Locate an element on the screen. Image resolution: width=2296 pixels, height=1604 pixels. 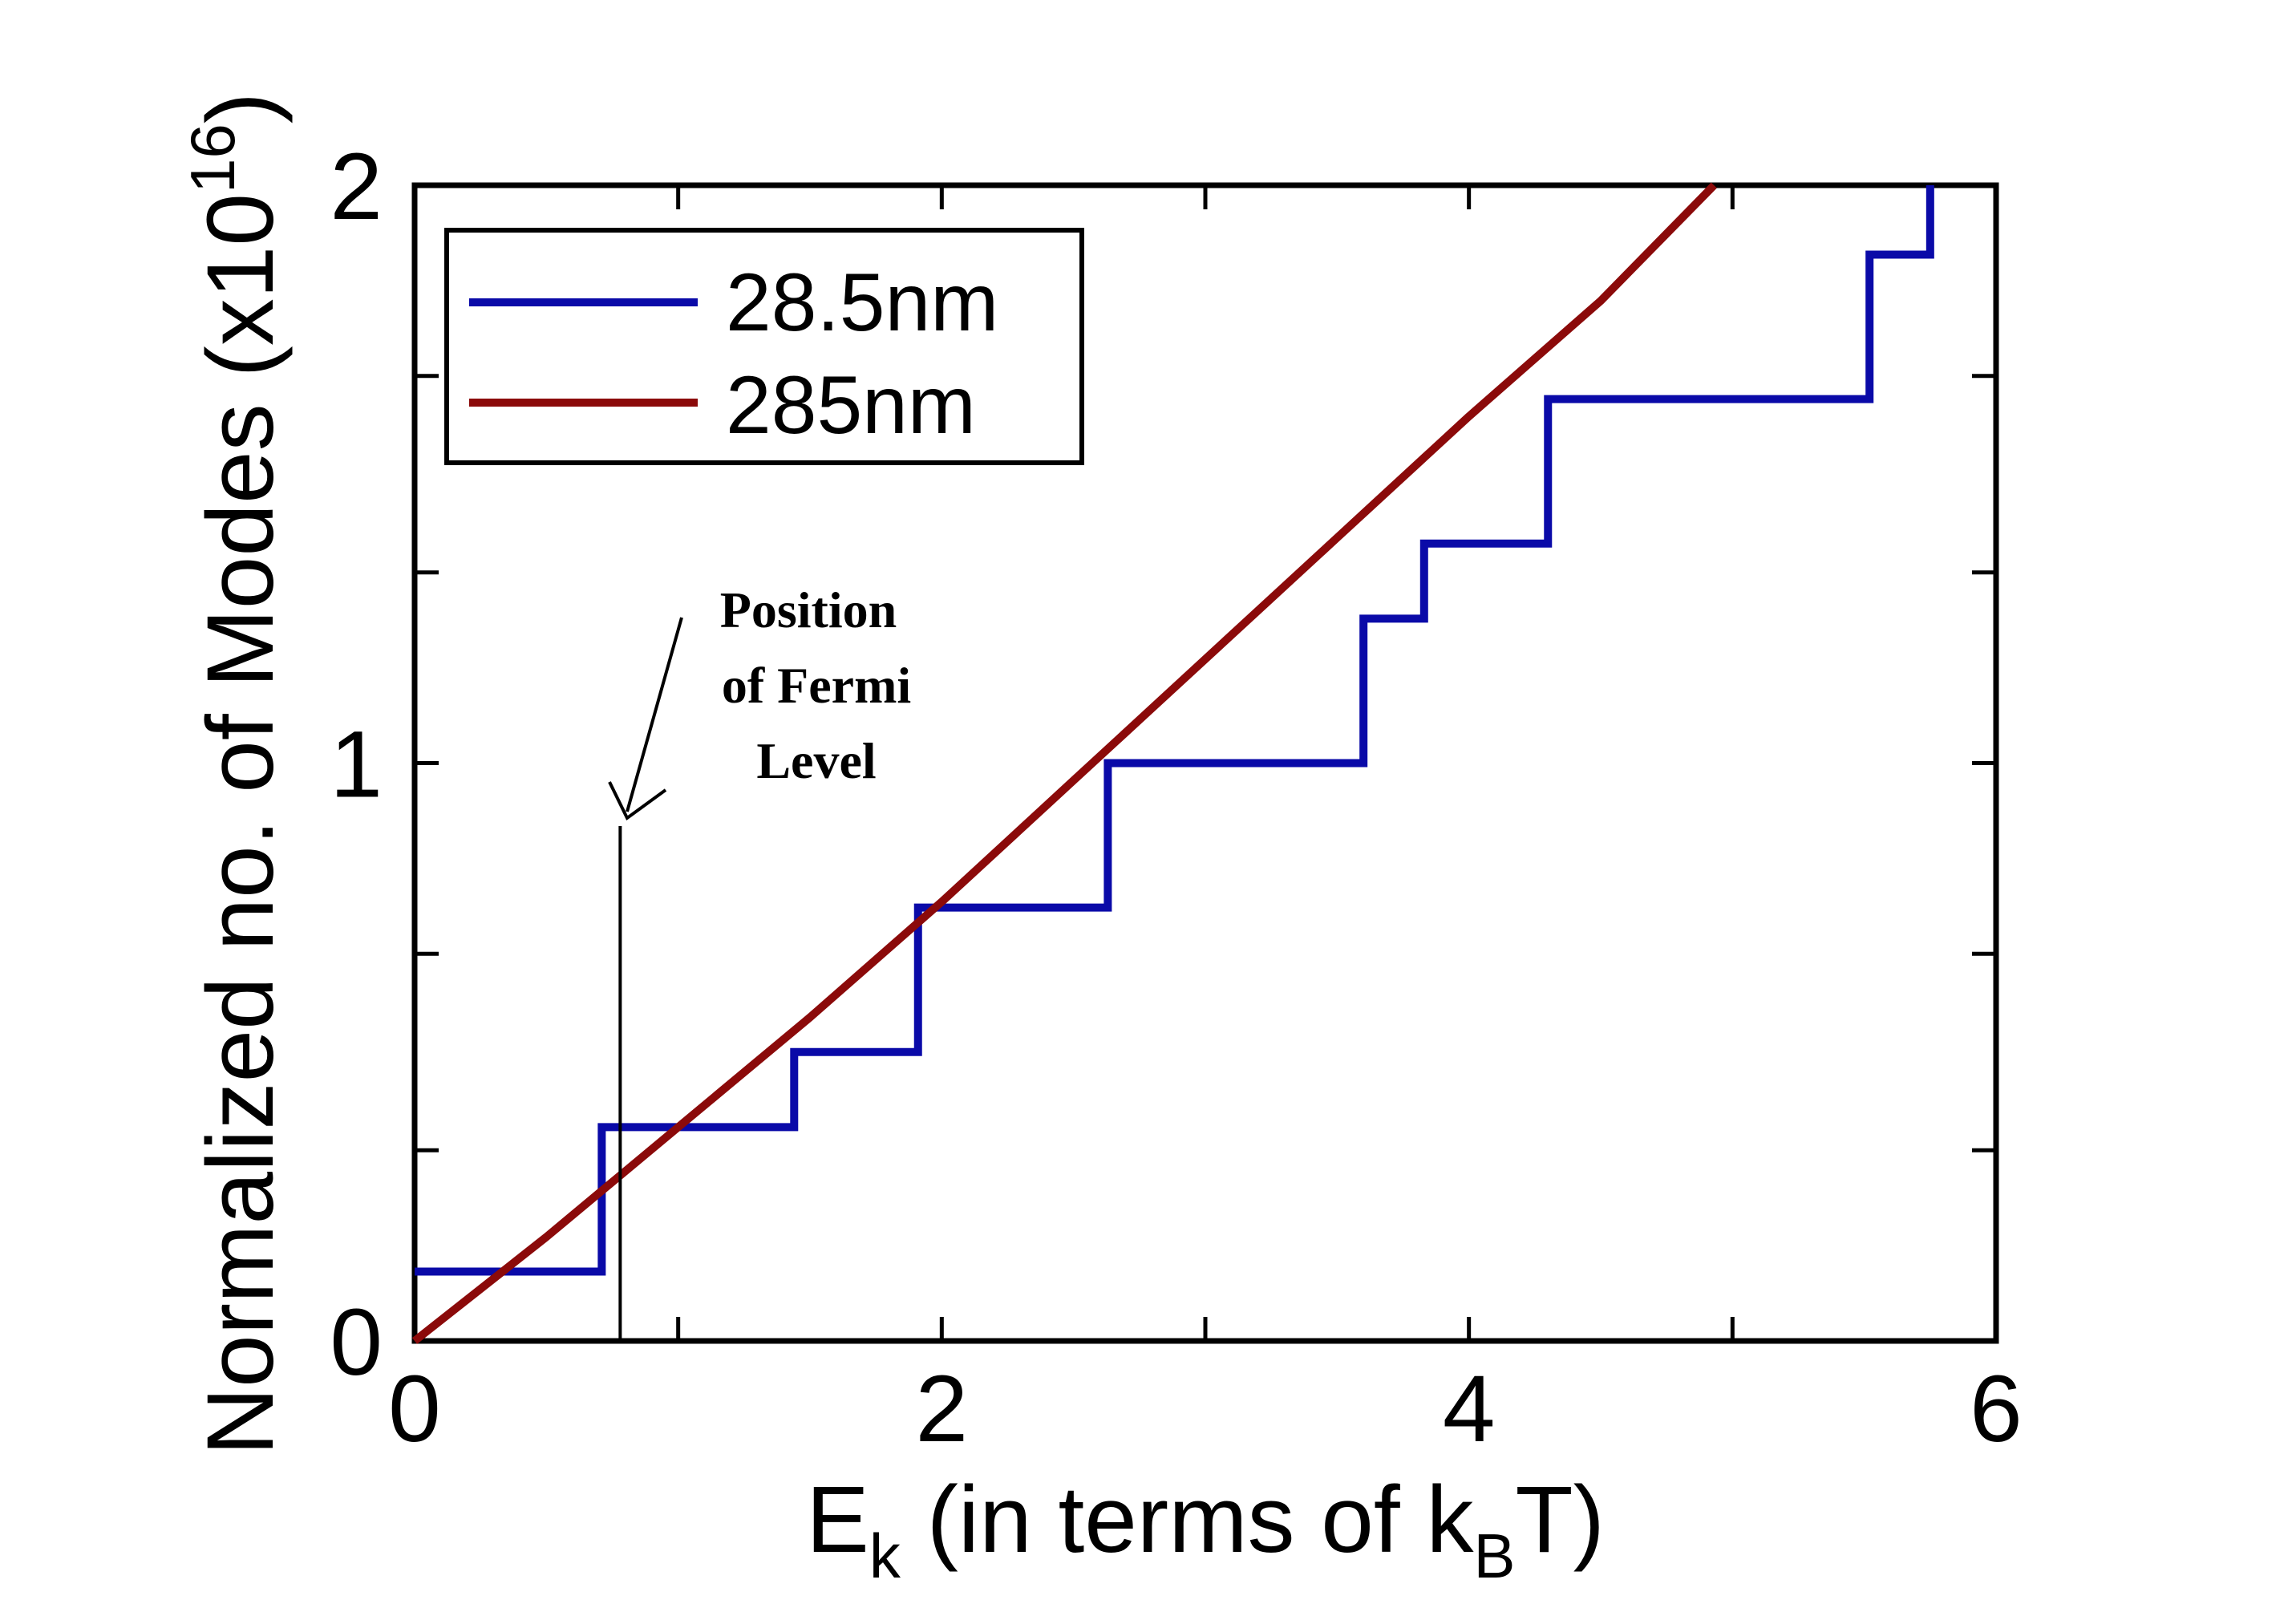
x-tick-label: 2 is located at coordinates (943, 1409).